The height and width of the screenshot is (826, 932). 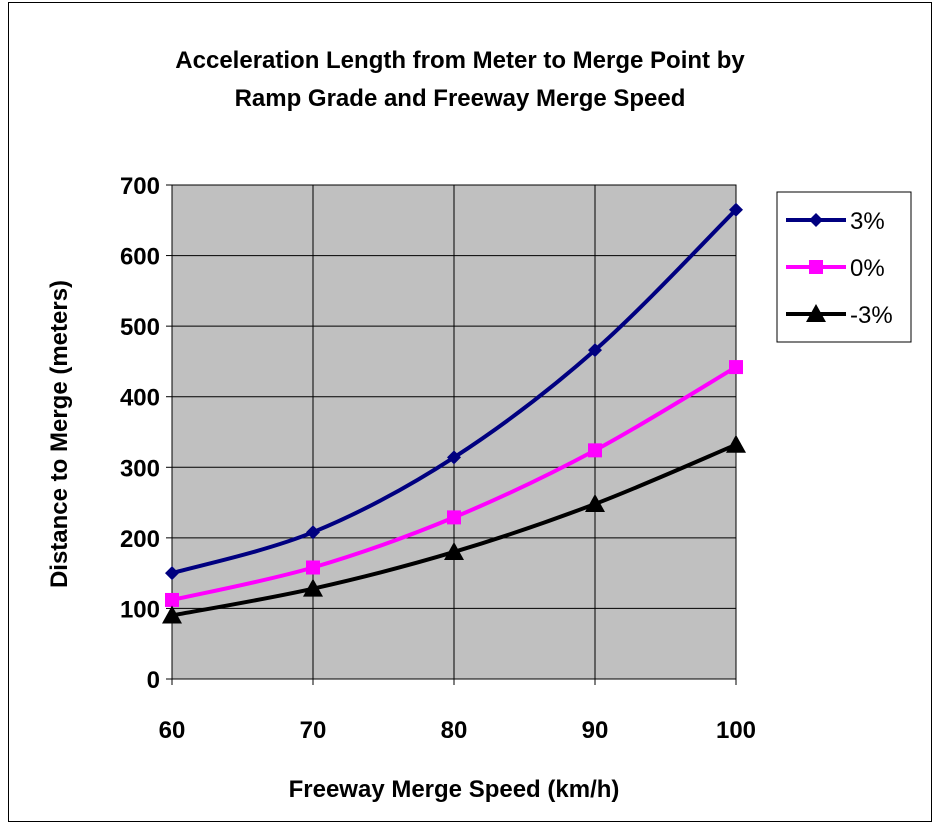 I want to click on legend-label: 0%, so click(x=867, y=268).